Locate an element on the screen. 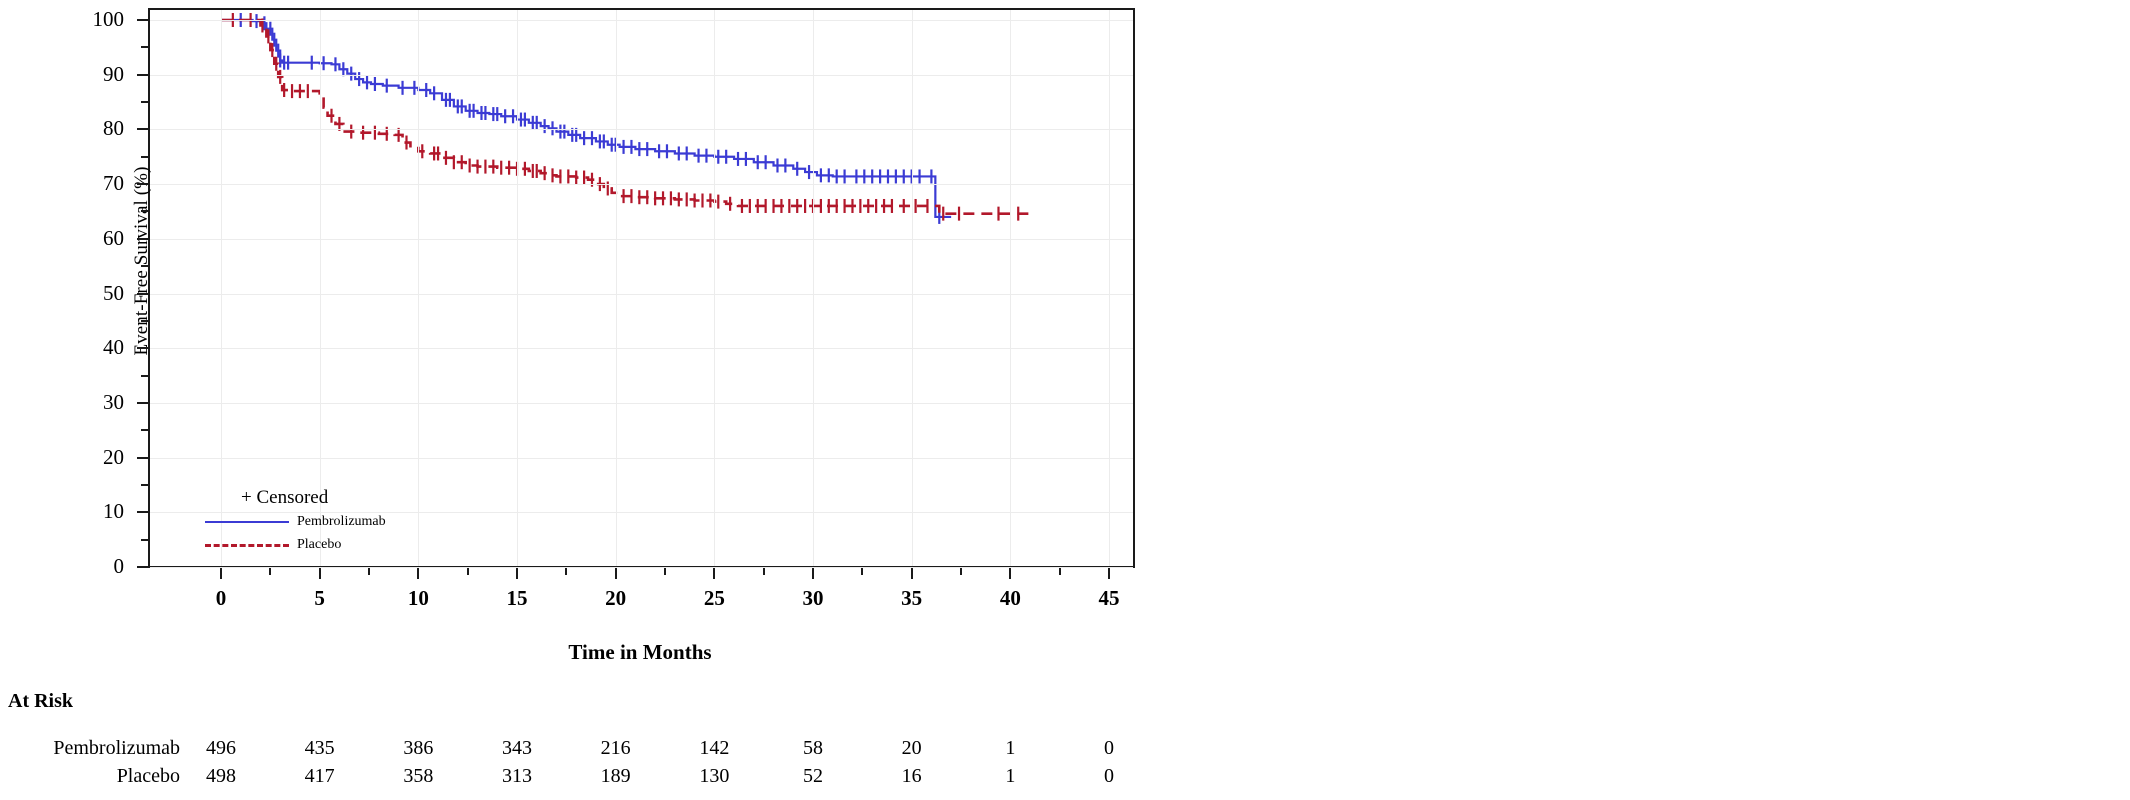 The image size is (2130, 800). at-risk-value: 498 is located at coordinates (221, 776).